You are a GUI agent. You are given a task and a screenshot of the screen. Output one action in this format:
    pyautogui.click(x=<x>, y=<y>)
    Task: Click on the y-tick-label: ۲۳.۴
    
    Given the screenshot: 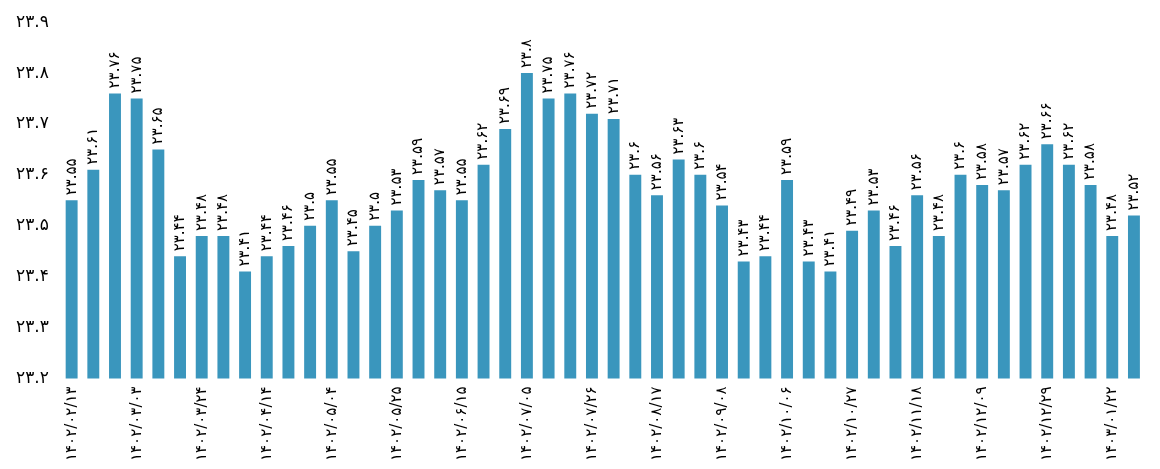 What is the action you would take?
    pyautogui.click(x=32, y=275)
    